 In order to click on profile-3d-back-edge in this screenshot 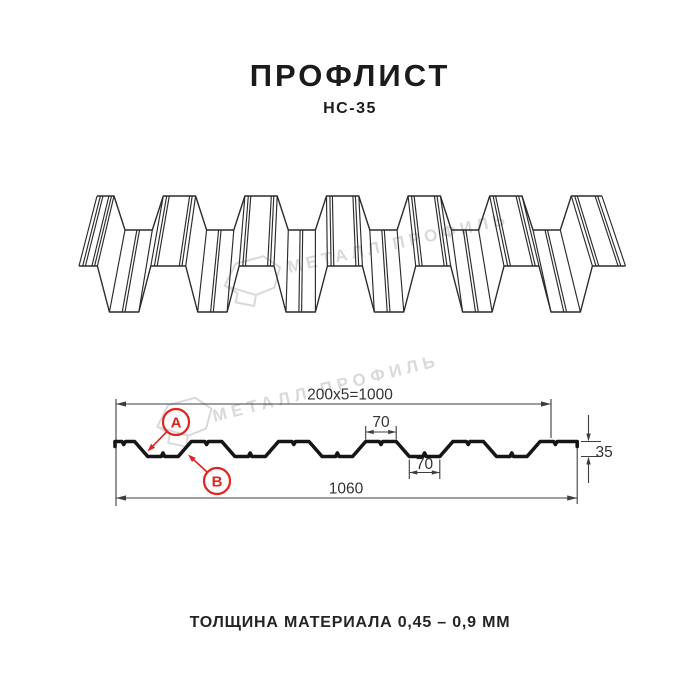, I will do `click(349, 213)`.